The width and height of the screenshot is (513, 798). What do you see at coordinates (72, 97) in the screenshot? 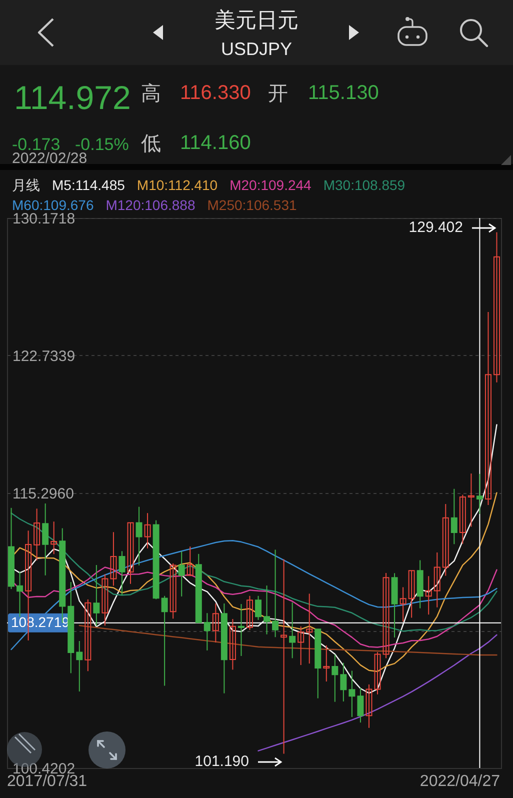
I see `text: 114.972` at bounding box center [72, 97].